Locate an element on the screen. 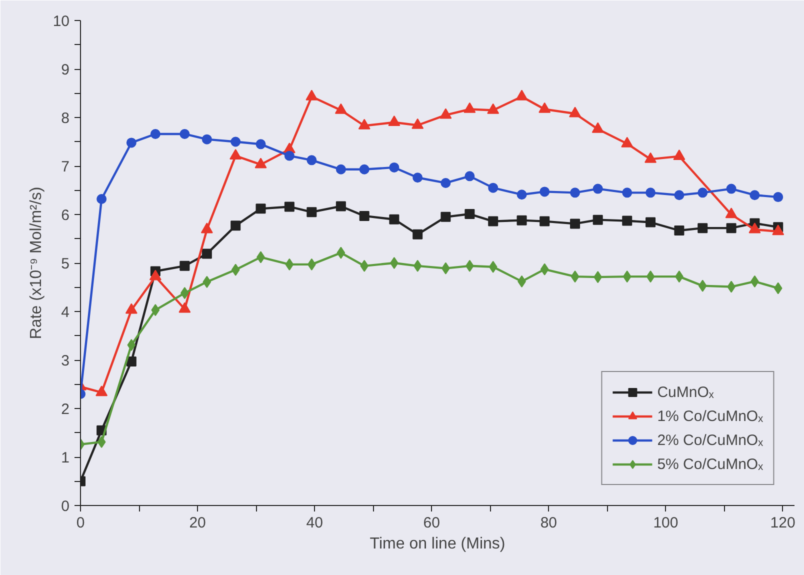 This screenshot has height=575, width=804. y-tick-label: 4 is located at coordinates (65, 312).